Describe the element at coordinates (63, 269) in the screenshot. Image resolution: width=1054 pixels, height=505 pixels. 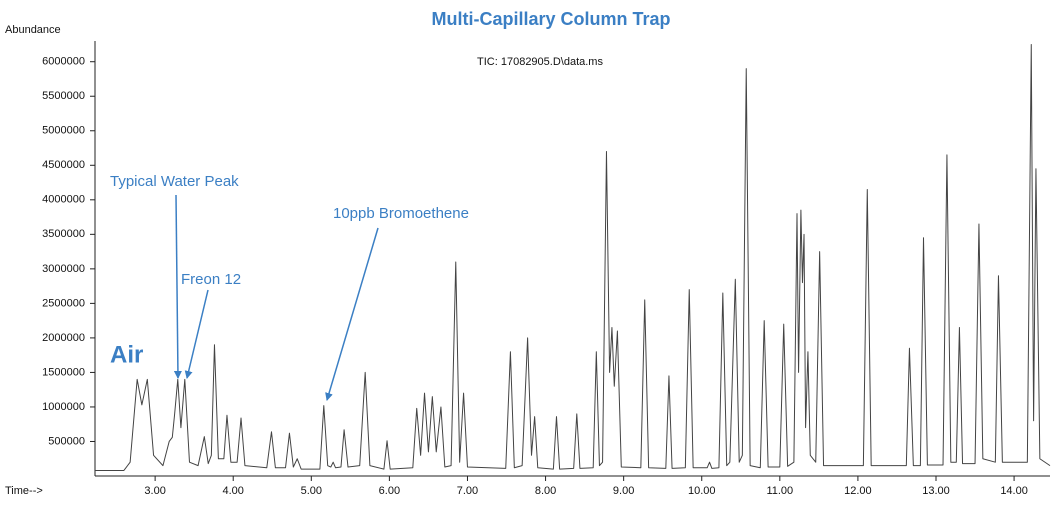
I see `y-tick-label: 3000000` at that location.